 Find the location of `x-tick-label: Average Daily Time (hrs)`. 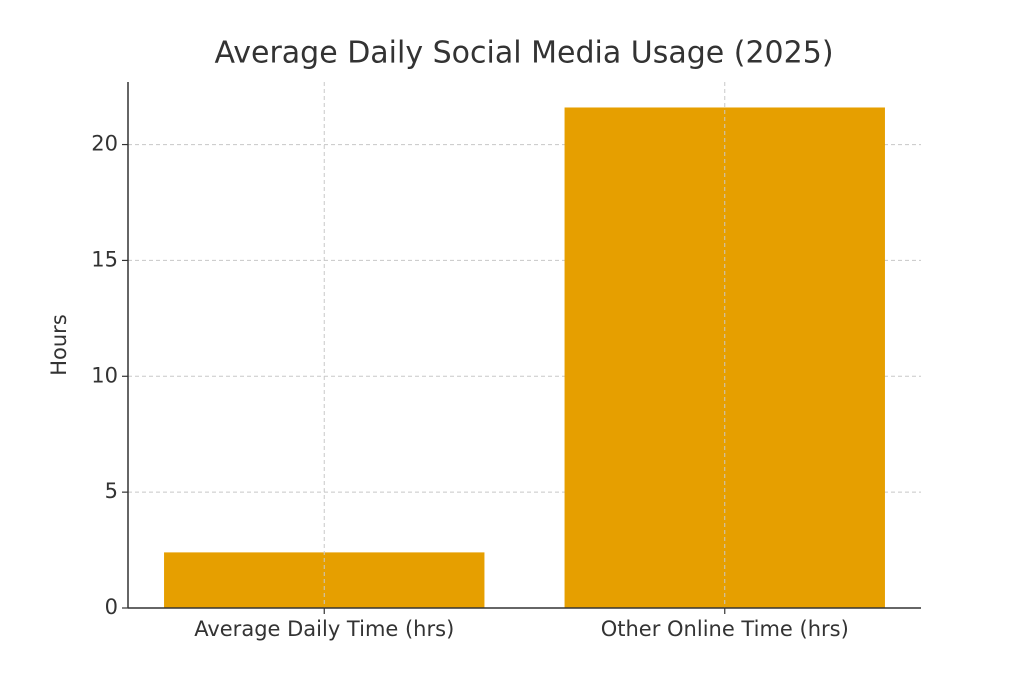

x-tick-label: Average Daily Time (hrs) is located at coordinates (324, 629).